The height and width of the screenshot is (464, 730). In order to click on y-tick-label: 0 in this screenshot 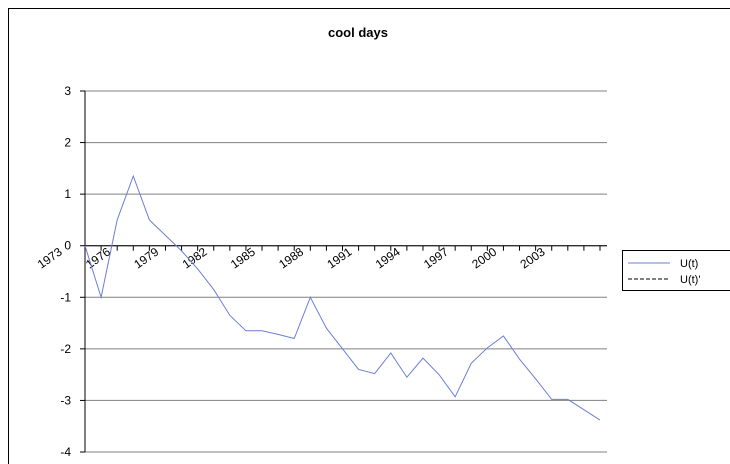, I will do `click(67, 246)`.